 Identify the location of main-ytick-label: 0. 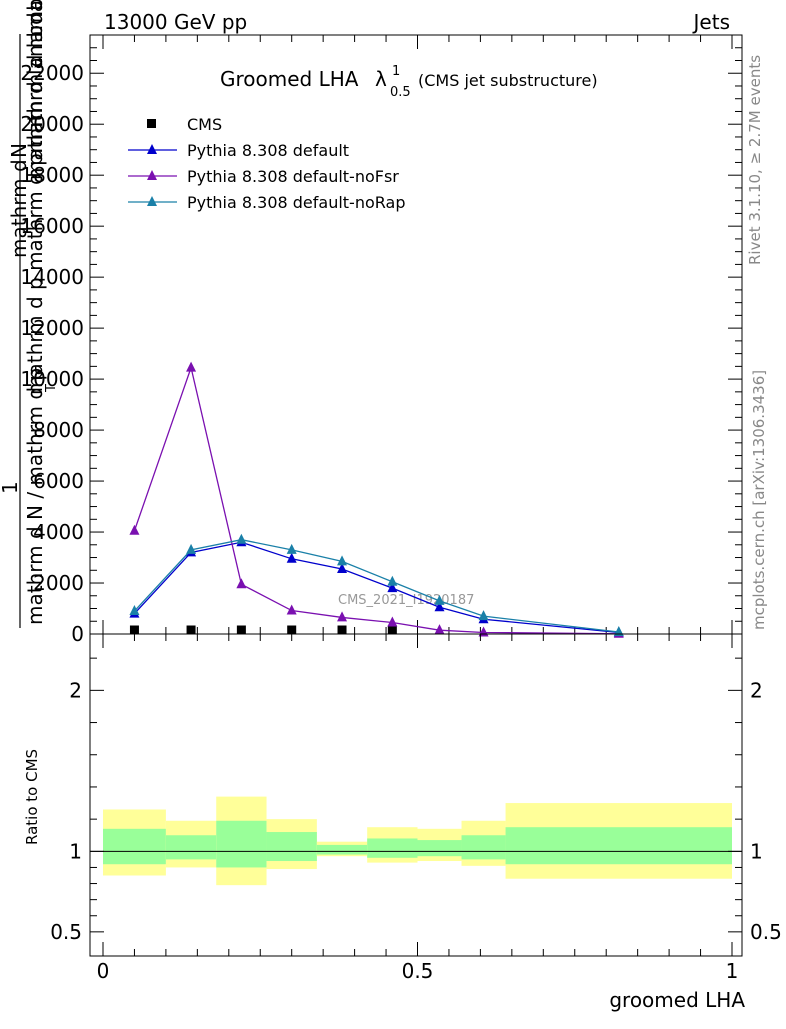
(77, 634).